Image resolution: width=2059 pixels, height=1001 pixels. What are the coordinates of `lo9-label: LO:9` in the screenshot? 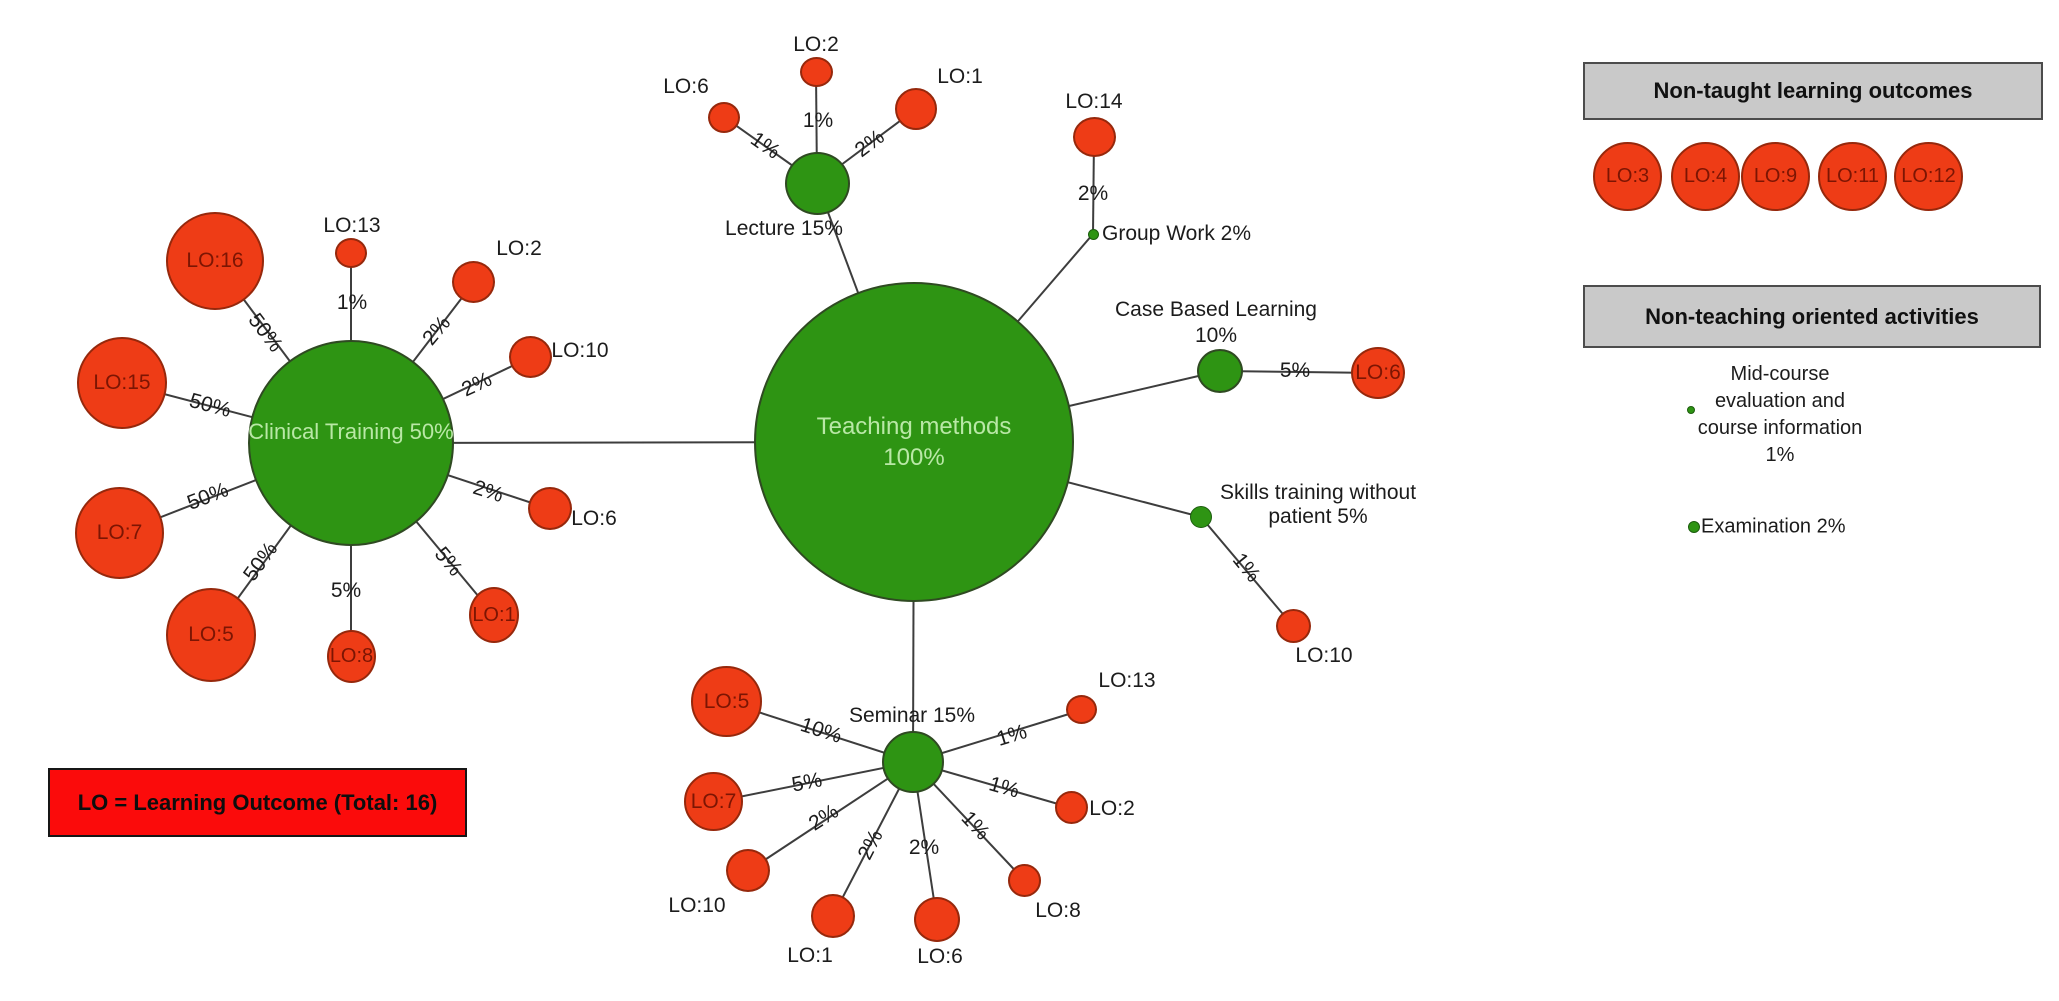 It's located at (1775, 176).